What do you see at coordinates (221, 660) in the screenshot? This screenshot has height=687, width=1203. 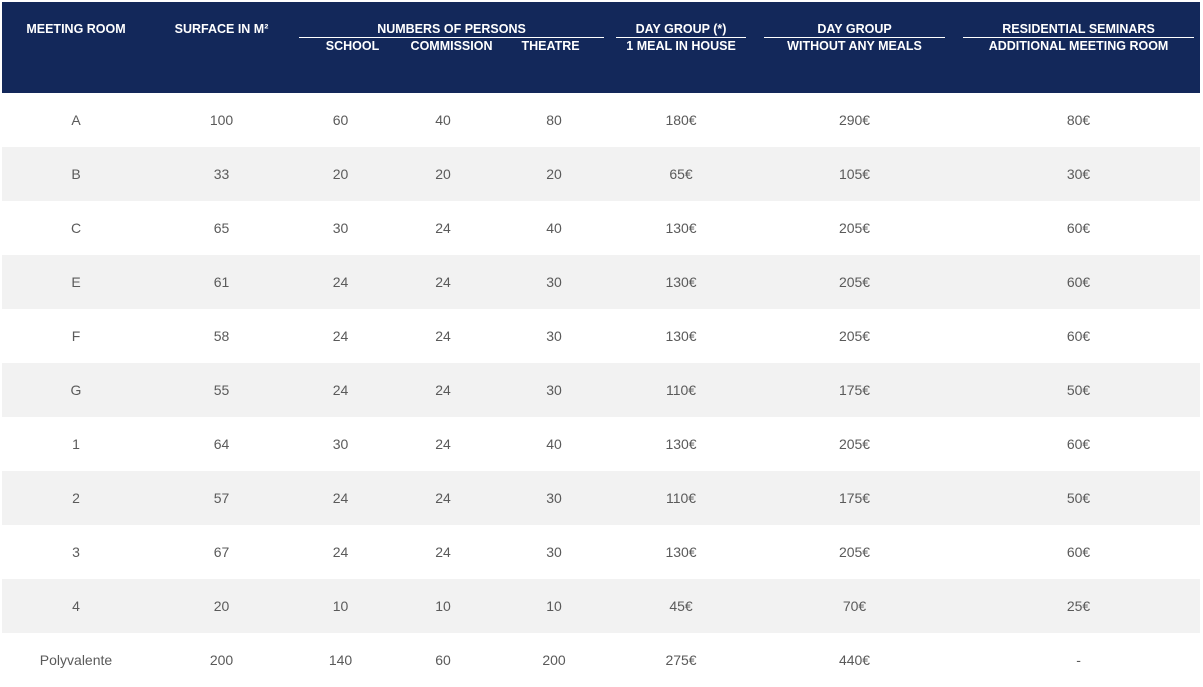 I see `cell-surface: 200` at bounding box center [221, 660].